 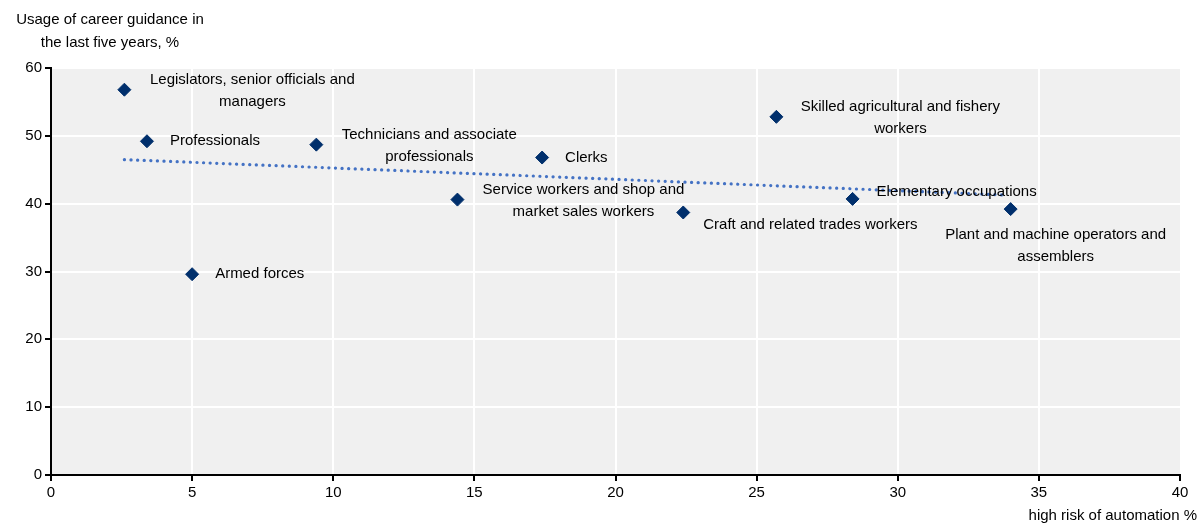 I want to click on x-tick-label: 30, so click(x=898, y=492).